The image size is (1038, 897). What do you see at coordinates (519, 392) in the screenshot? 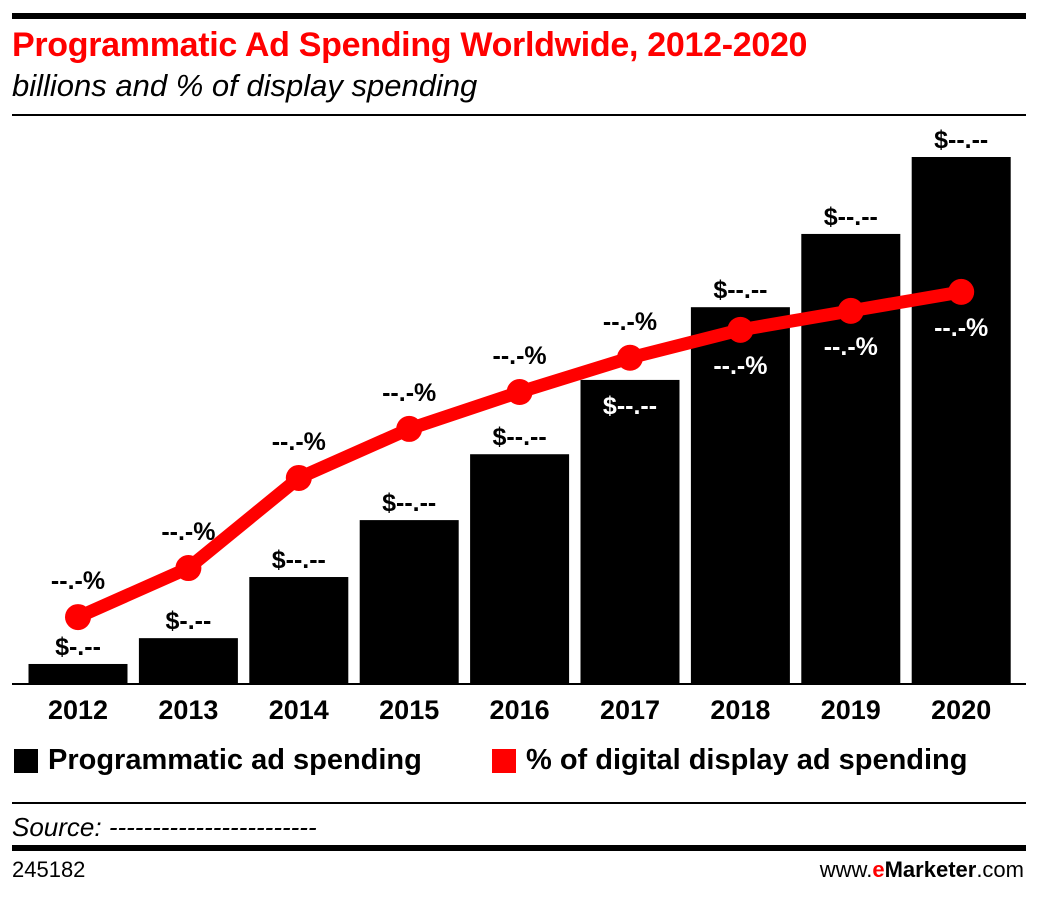
I see `line-point-2016` at bounding box center [519, 392].